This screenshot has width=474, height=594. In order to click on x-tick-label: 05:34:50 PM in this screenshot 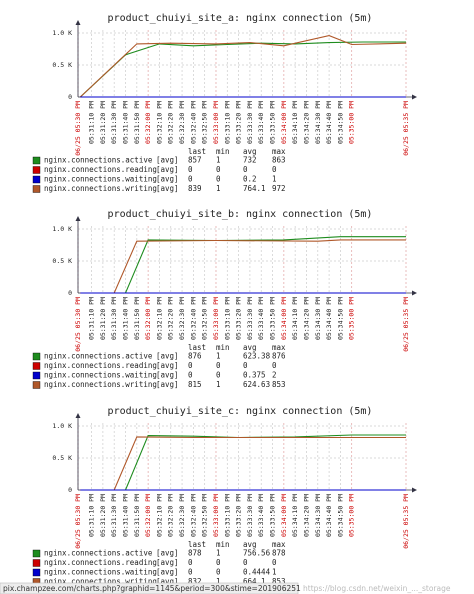, I will do `click(340, 122)`.